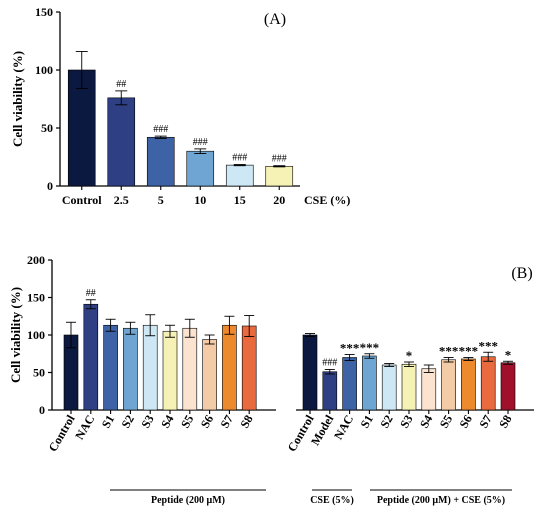  I want to click on x-tick-label: 20, so click(279, 200).